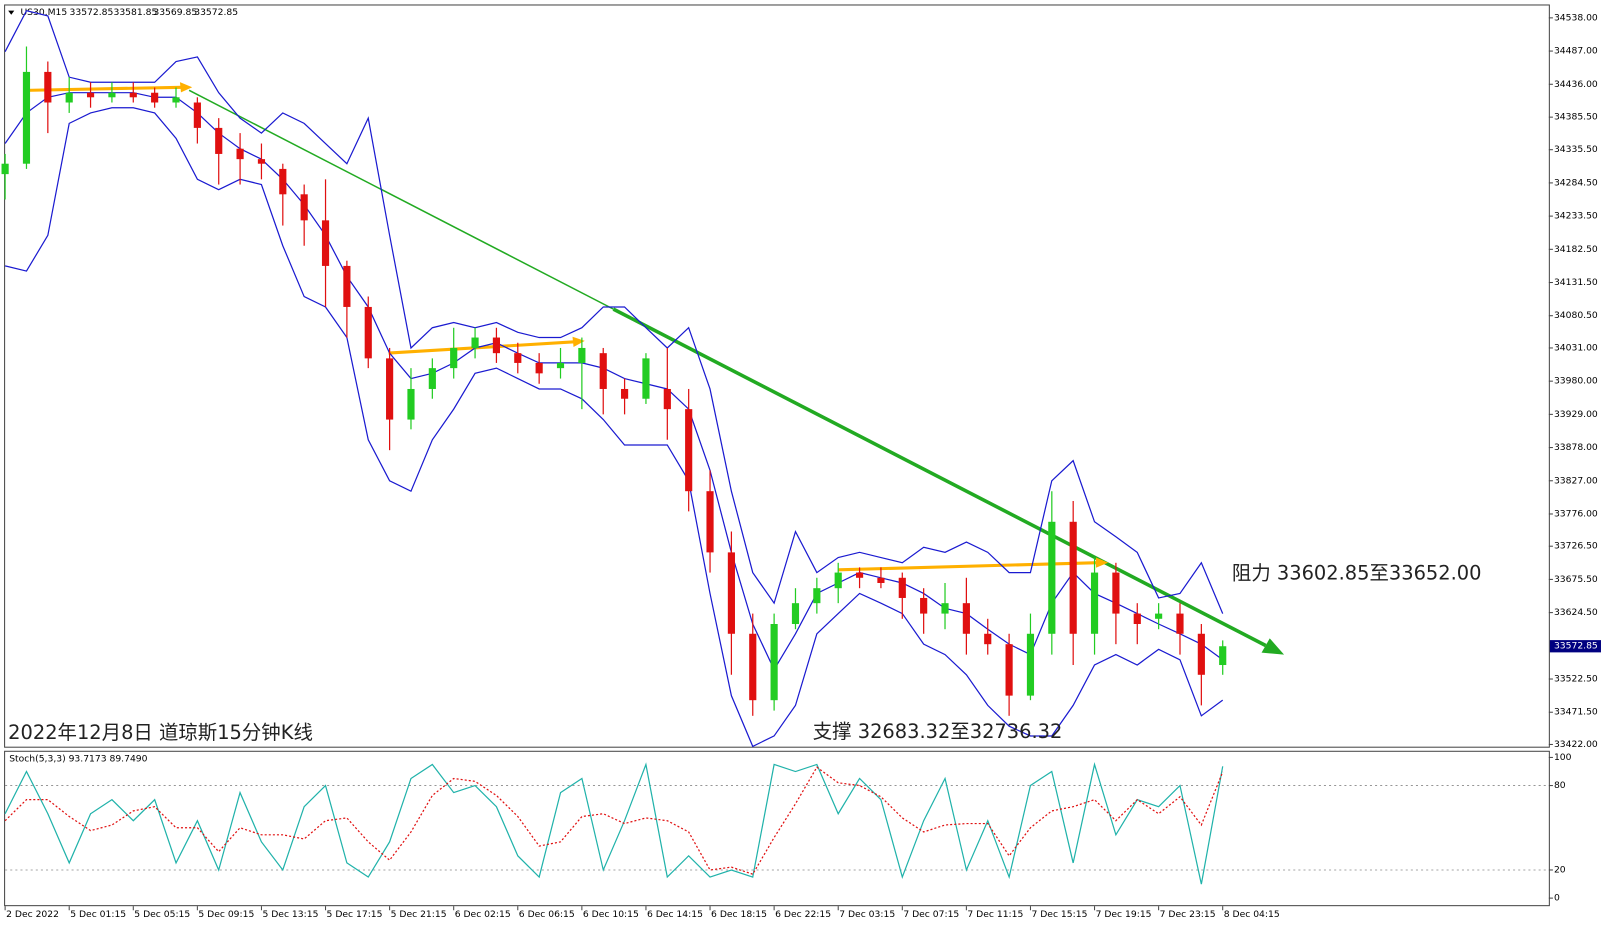 The image size is (1602, 927). What do you see at coordinates (162, 914) in the screenshot?
I see `x-tick-label: 5 Dec 05:15` at bounding box center [162, 914].